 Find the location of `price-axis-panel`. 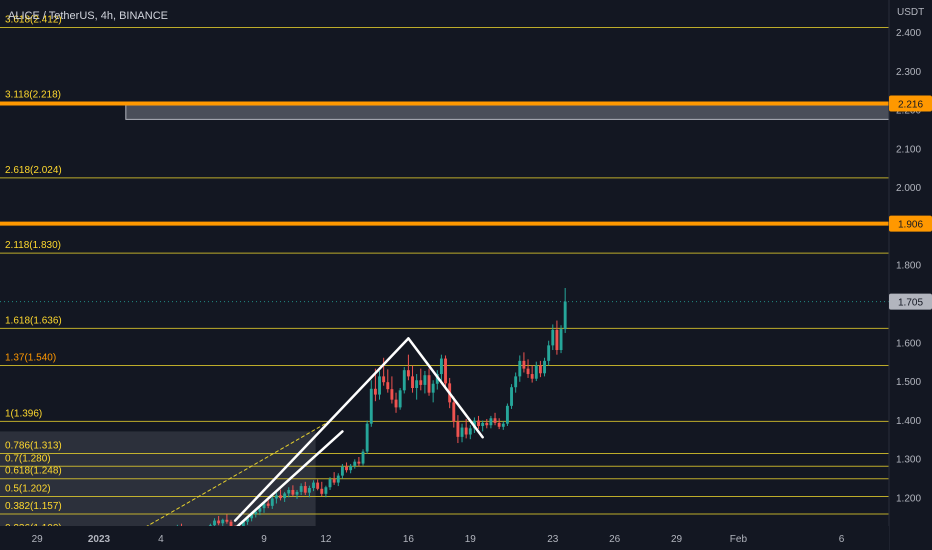

price-axis-panel is located at coordinates (910, 275).